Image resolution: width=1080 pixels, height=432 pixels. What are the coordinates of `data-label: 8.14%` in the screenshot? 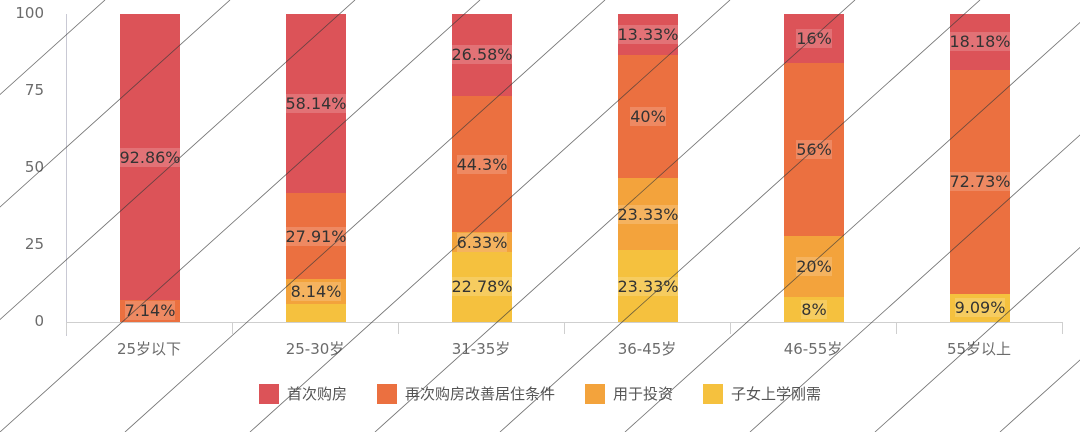 It's located at (316, 292).